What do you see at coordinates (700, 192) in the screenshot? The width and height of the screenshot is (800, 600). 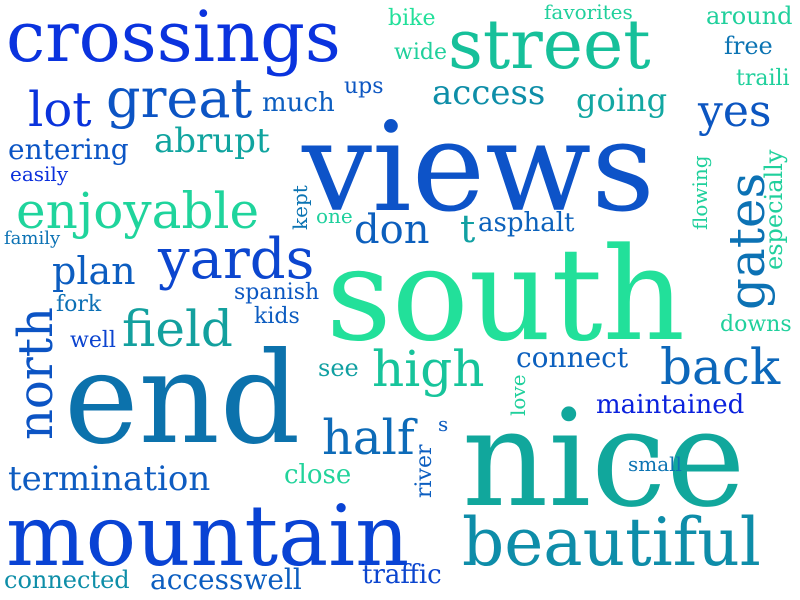 I see `word-vertical: flowing` at bounding box center [700, 192].